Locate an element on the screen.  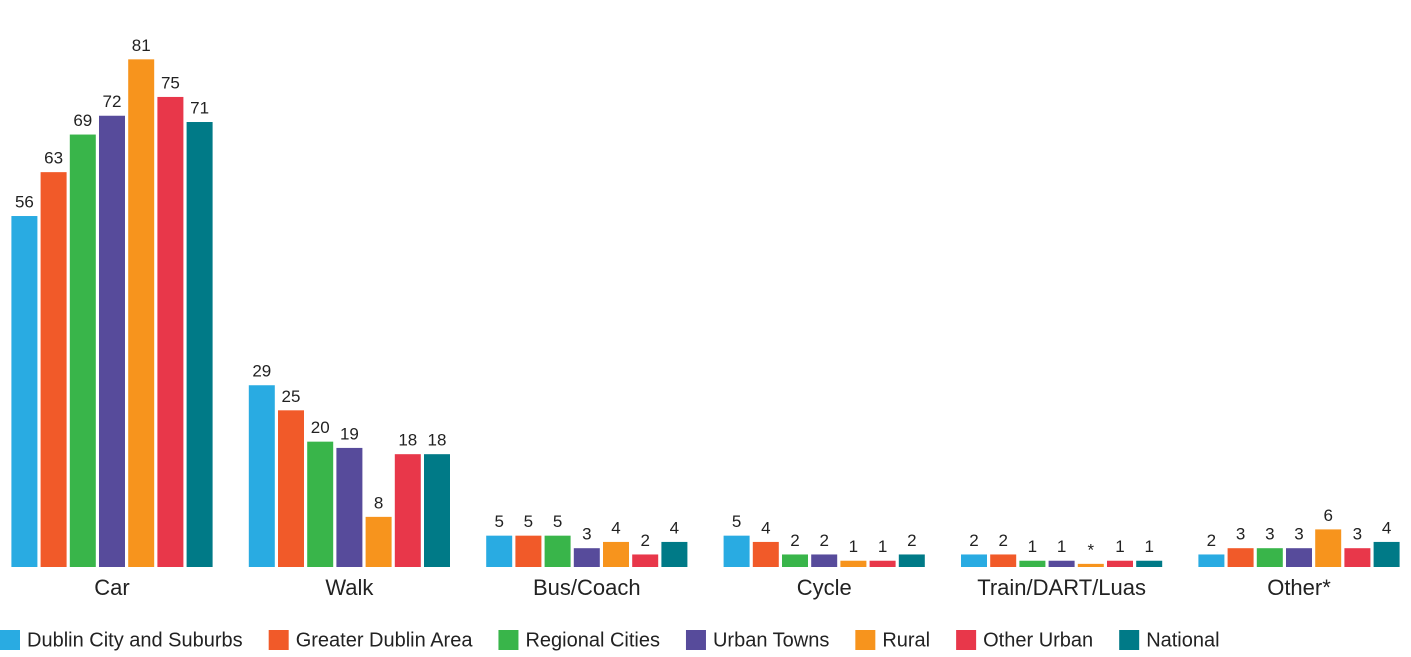
value-label: 6 is located at coordinates (1327, 515).